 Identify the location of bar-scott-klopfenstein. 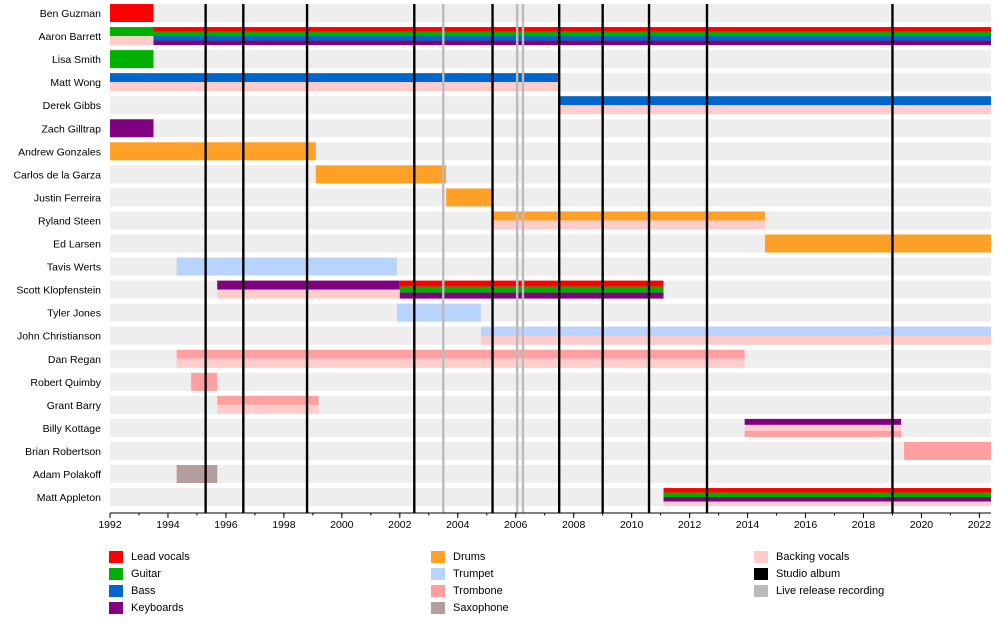
(531, 289).